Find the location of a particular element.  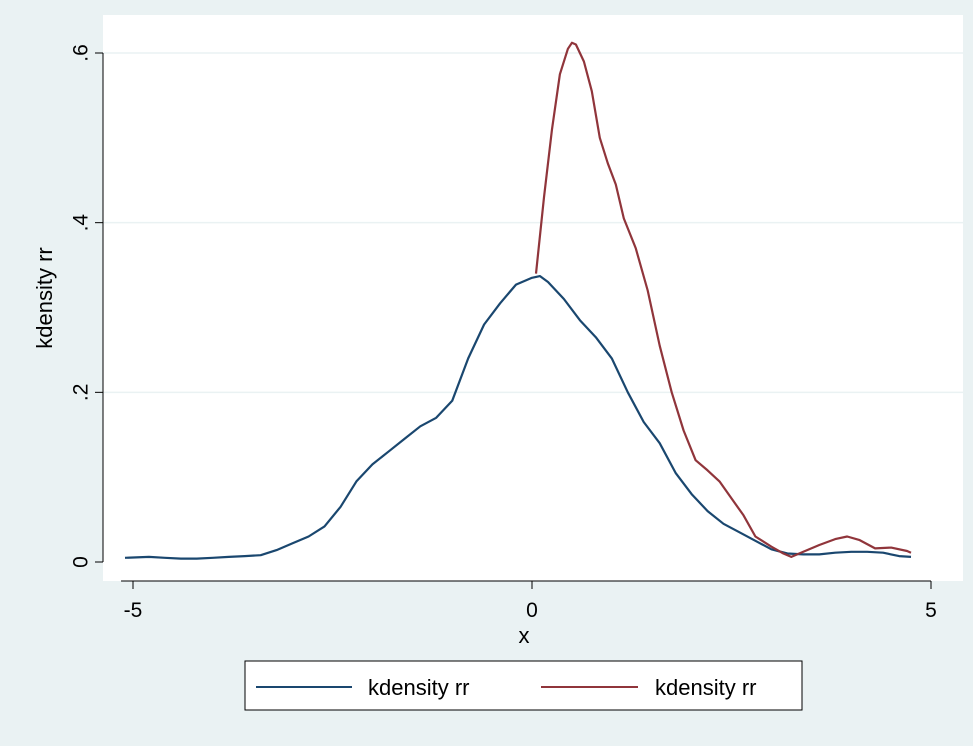

legend-label-0: kdensity rr is located at coordinates (418, 687).